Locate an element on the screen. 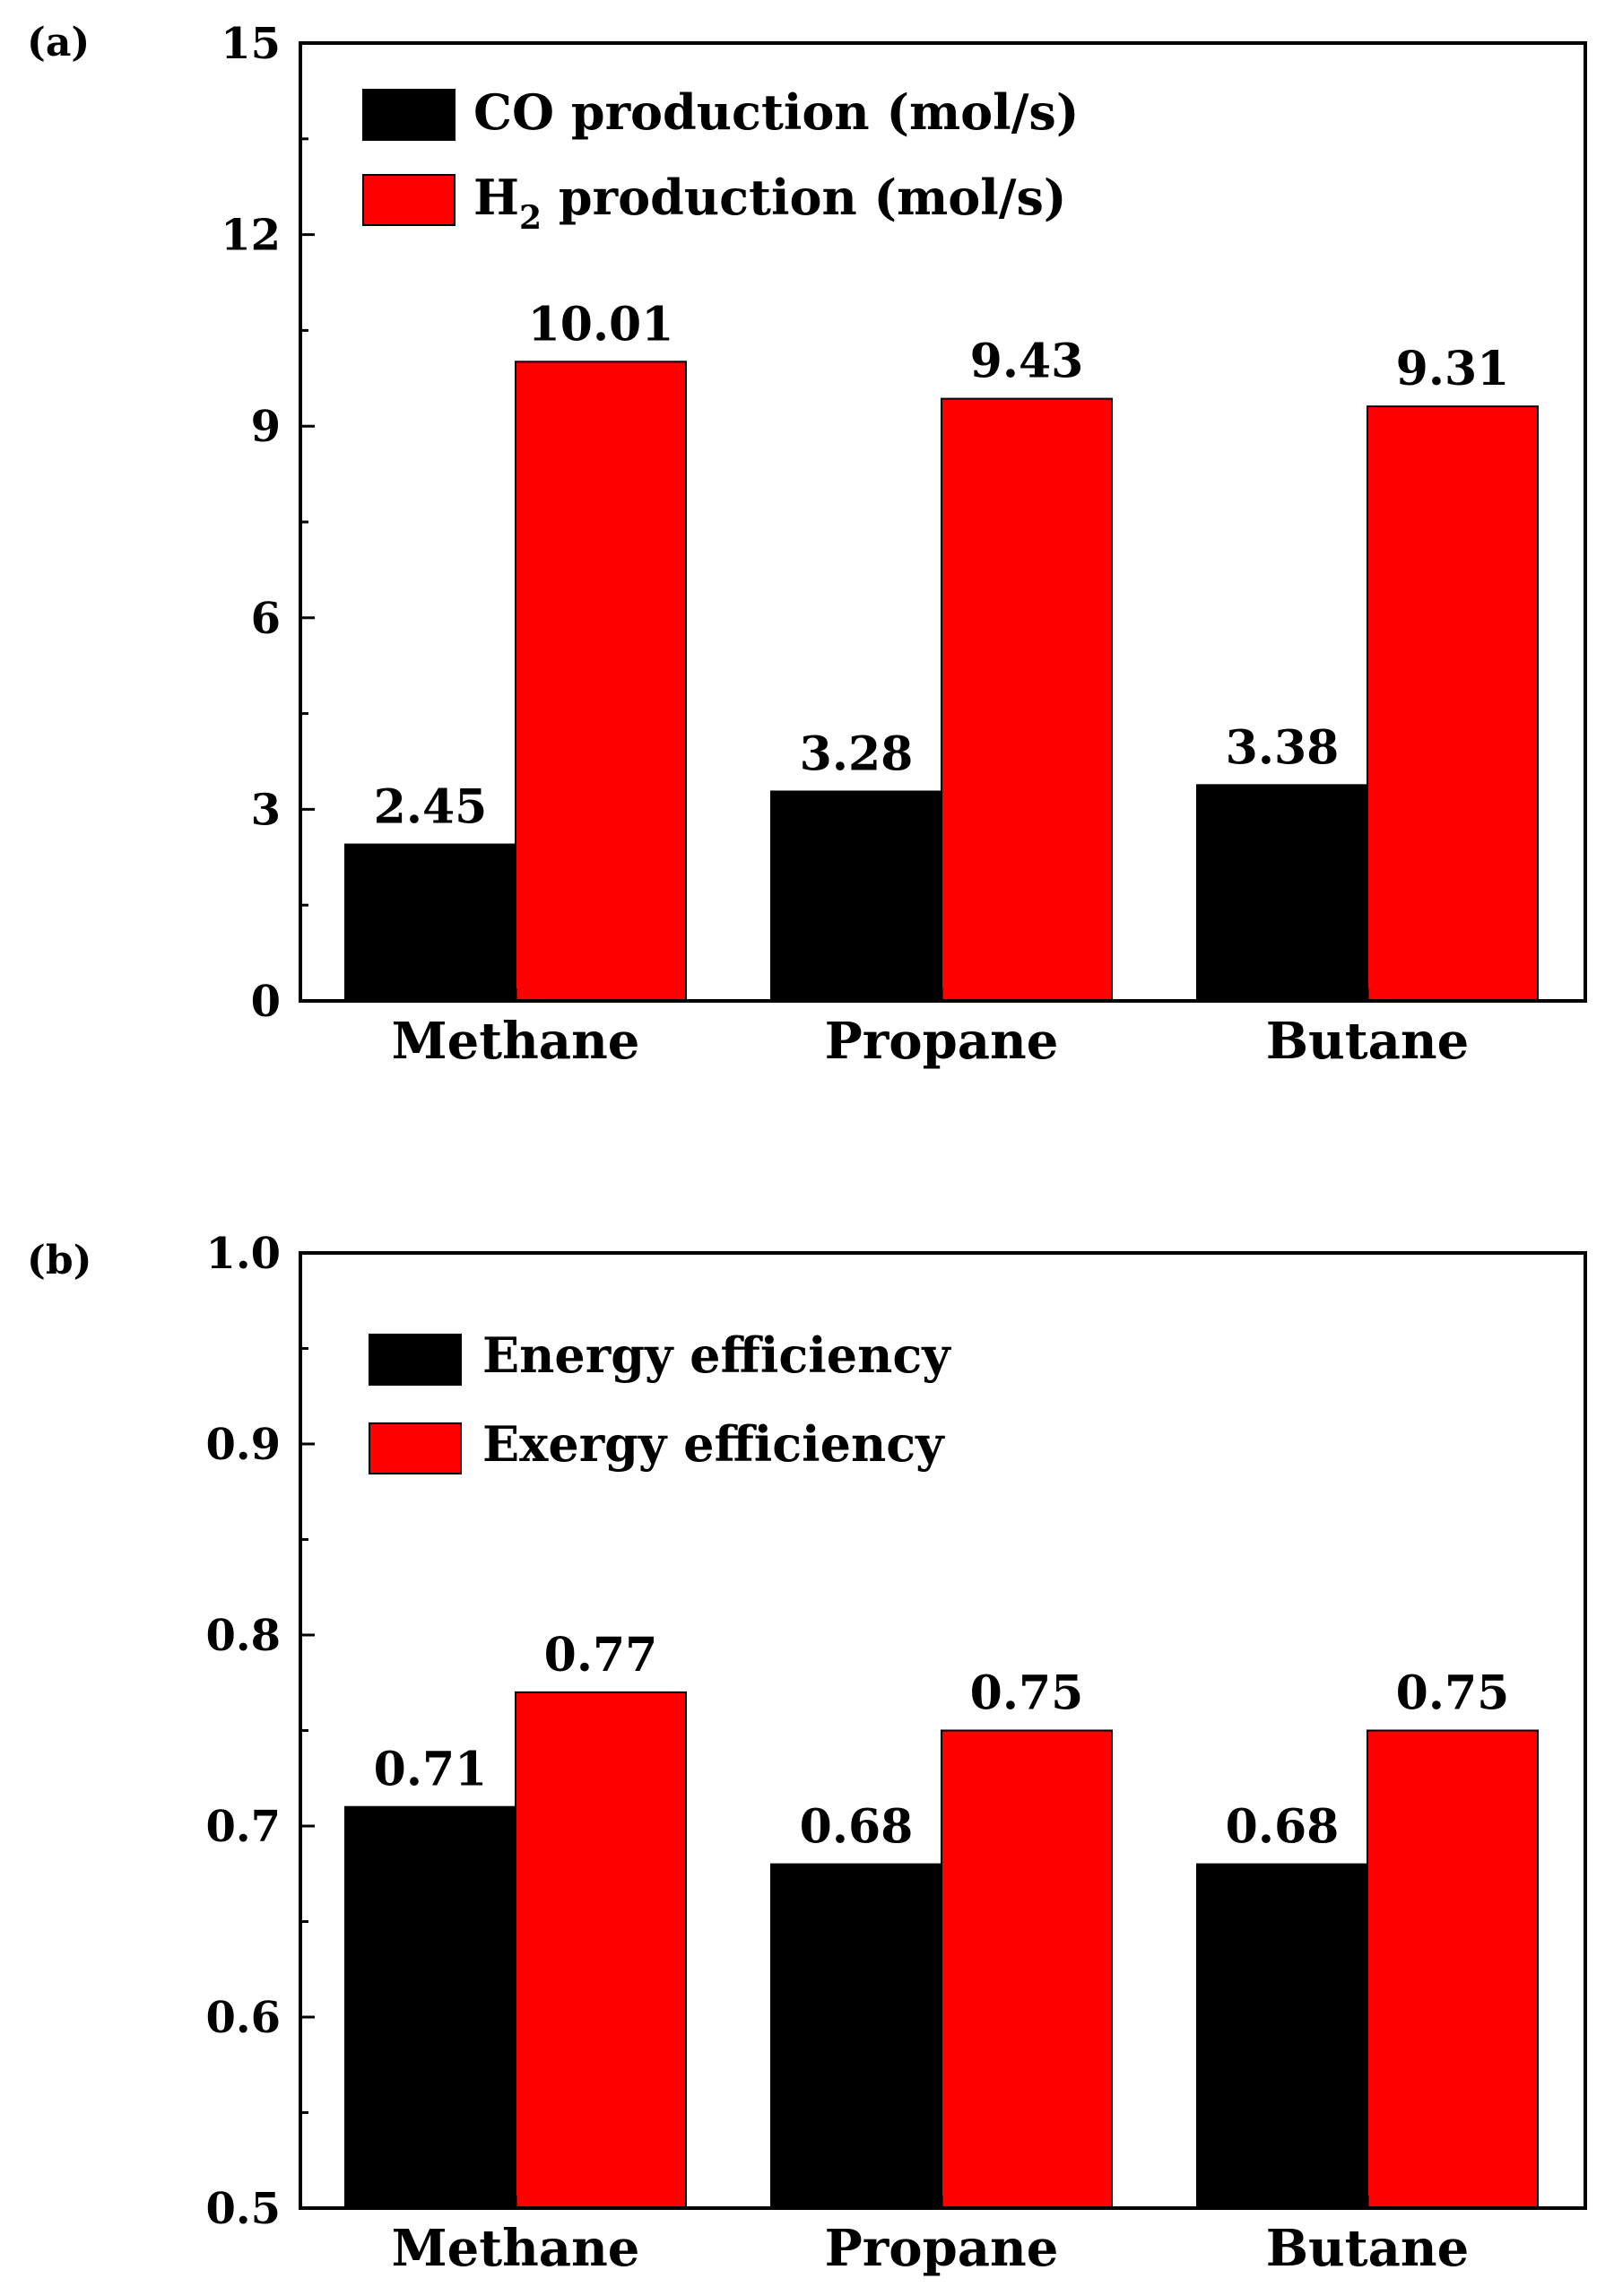 This screenshot has width=1614, height=2296. legend-label-series2: Exergy efficiency is located at coordinates (713, 1444).